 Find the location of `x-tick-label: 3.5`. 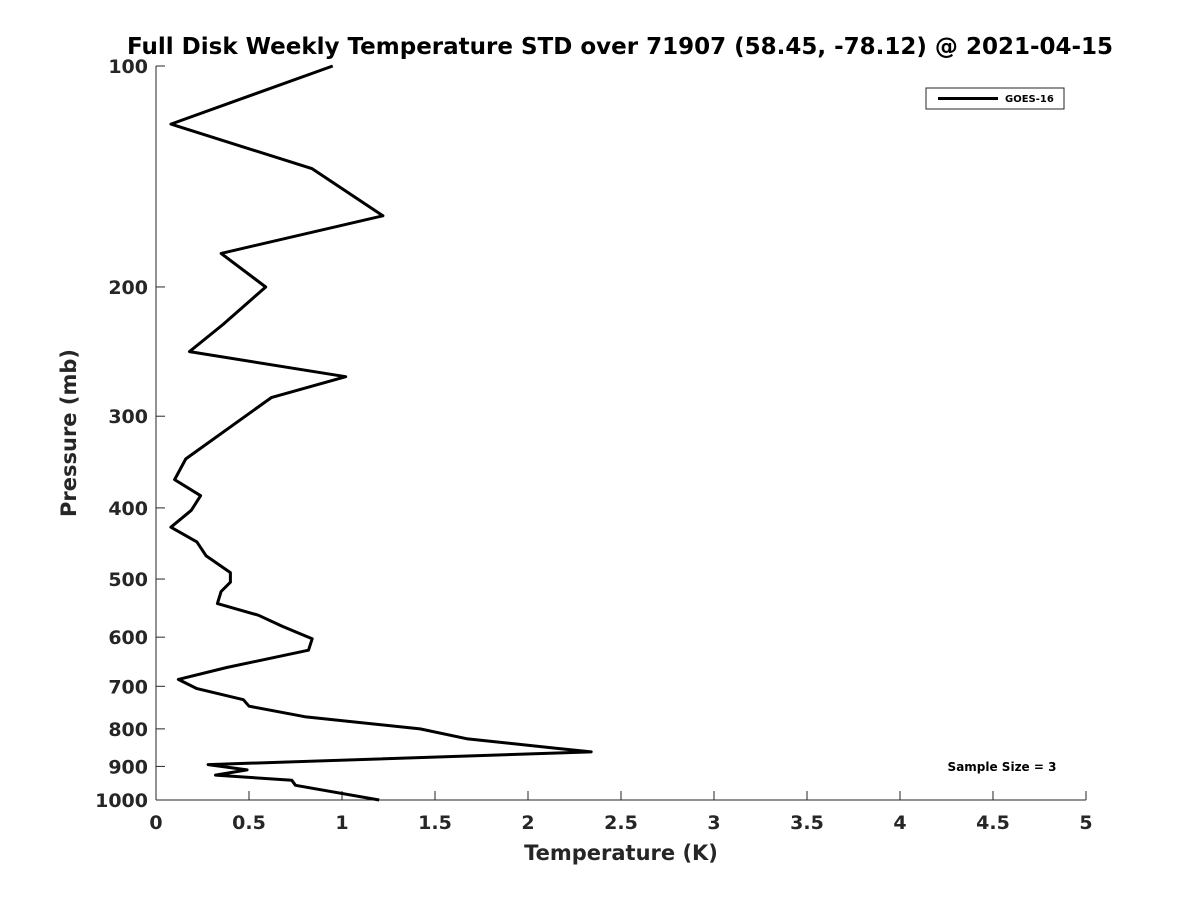

x-tick-label: 3.5 is located at coordinates (807, 823).